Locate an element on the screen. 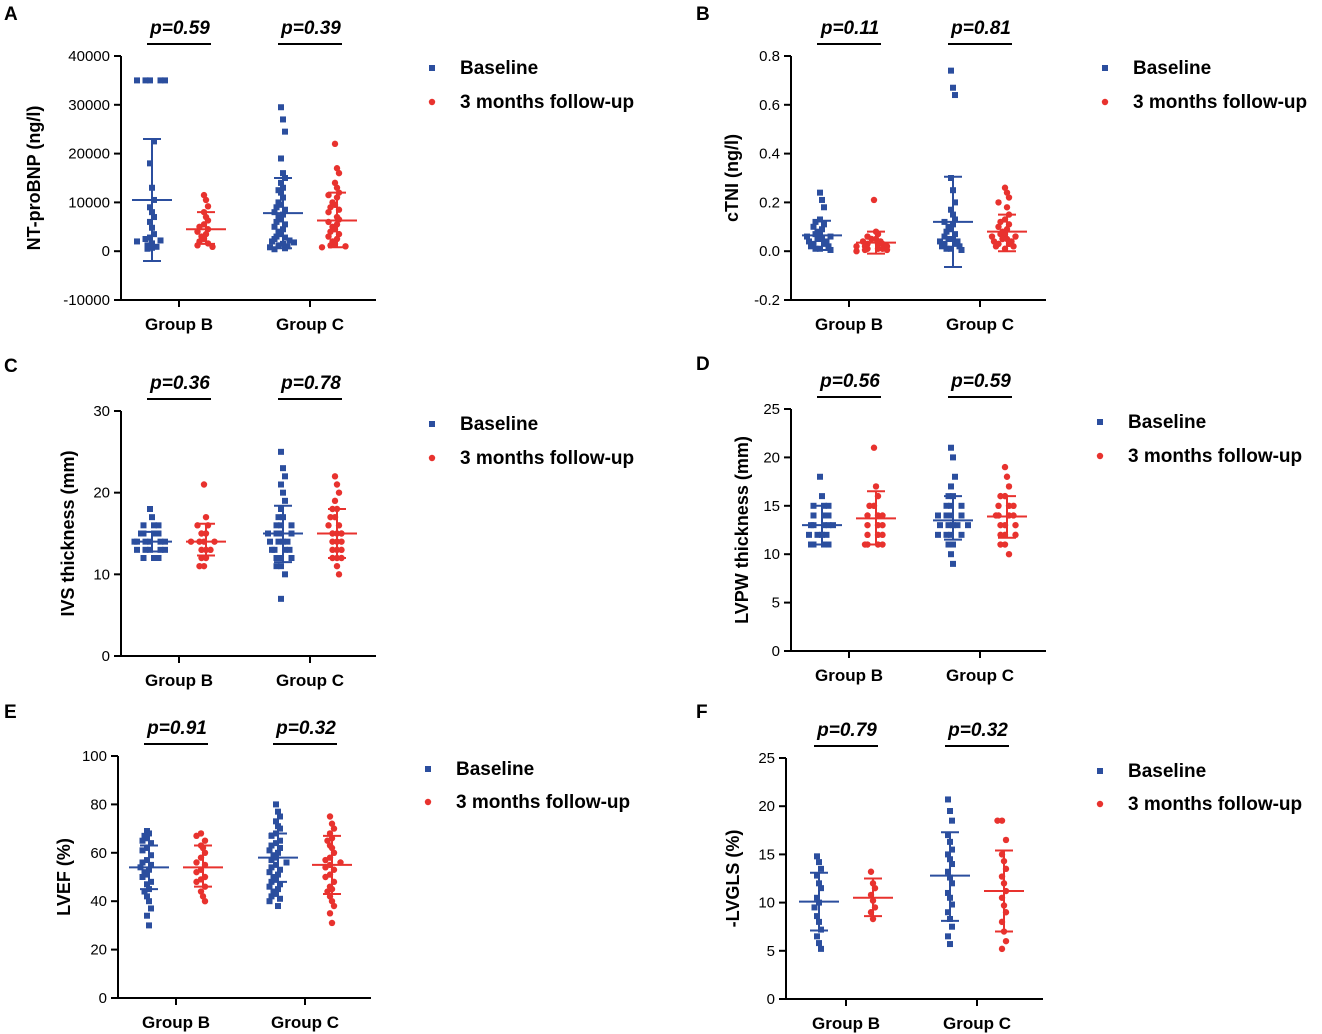 The width and height of the screenshot is (1322, 1034). y-axis-label: NT-proBNP (ng/l) is located at coordinates (34, 178).